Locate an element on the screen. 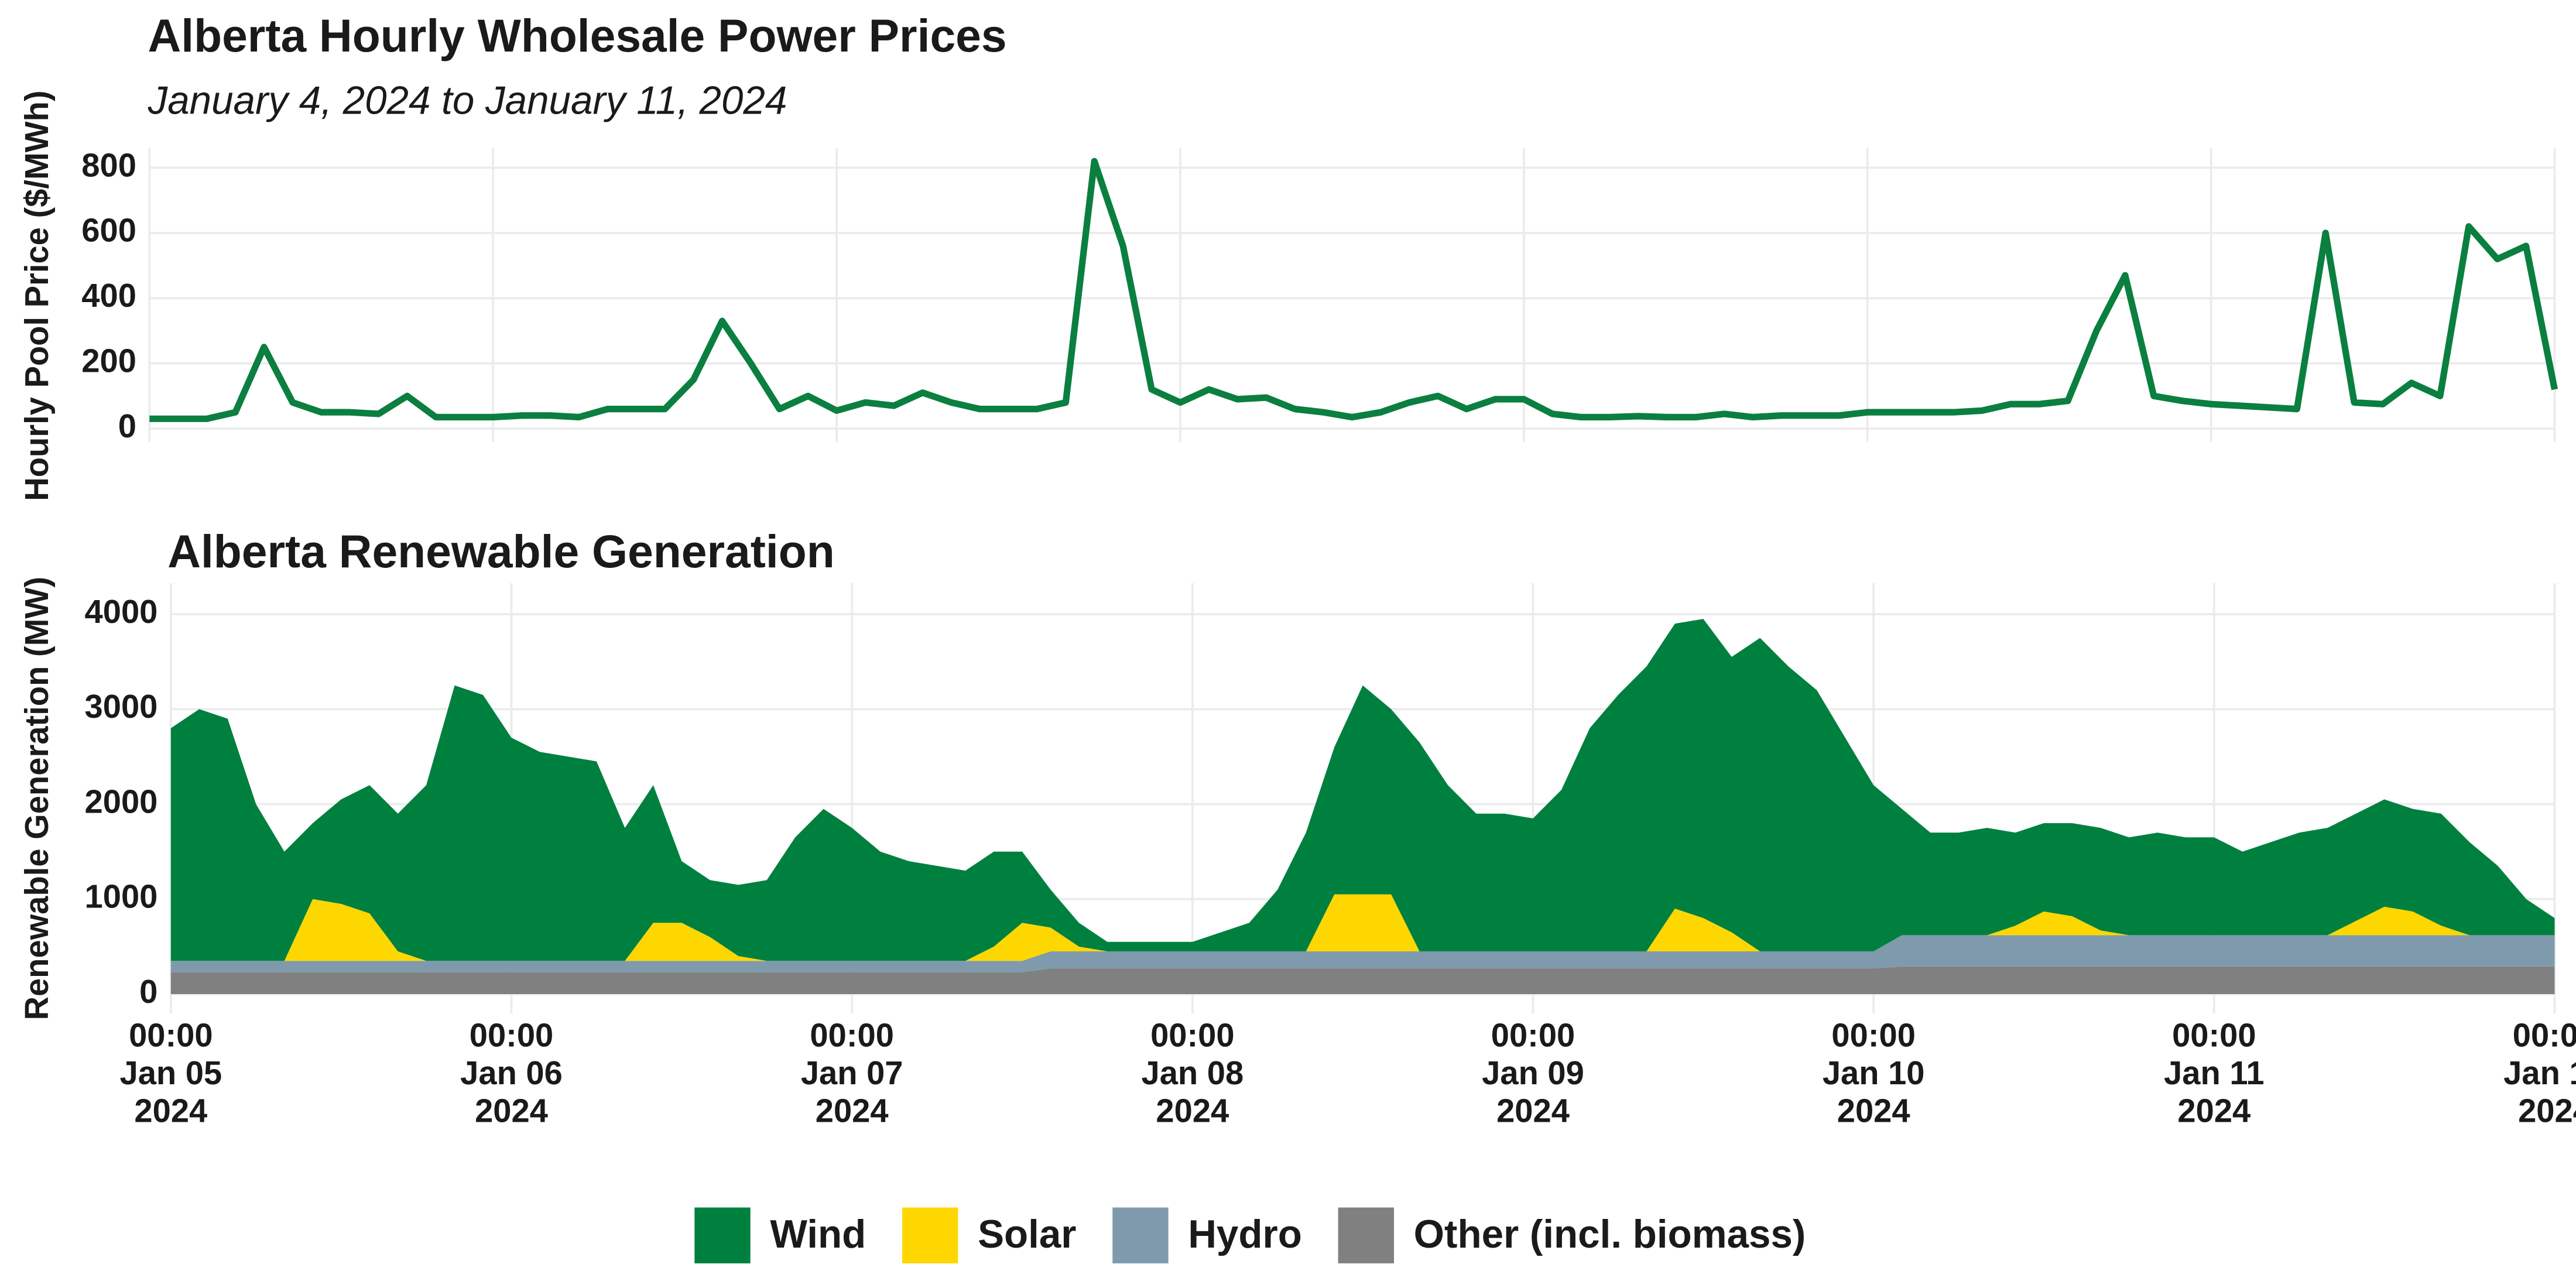  chart-subtitle: January 4, 2024 to January 11, 2024 is located at coordinates (467, 101).